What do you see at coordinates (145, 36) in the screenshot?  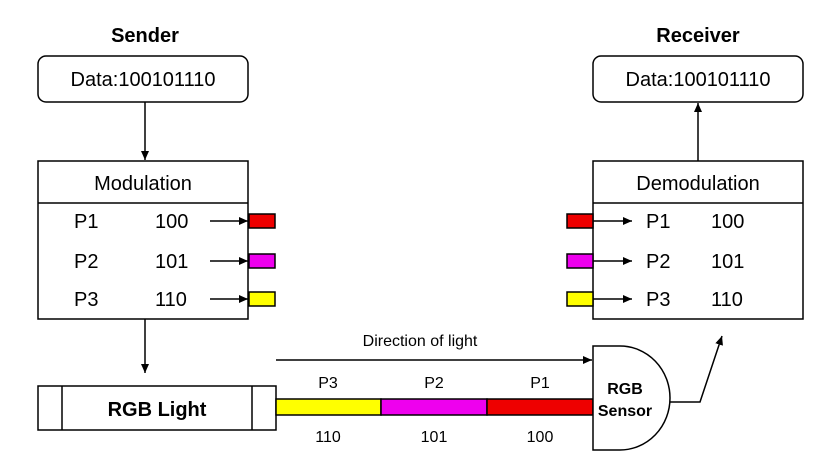 I see `sender-title: Sender` at bounding box center [145, 36].